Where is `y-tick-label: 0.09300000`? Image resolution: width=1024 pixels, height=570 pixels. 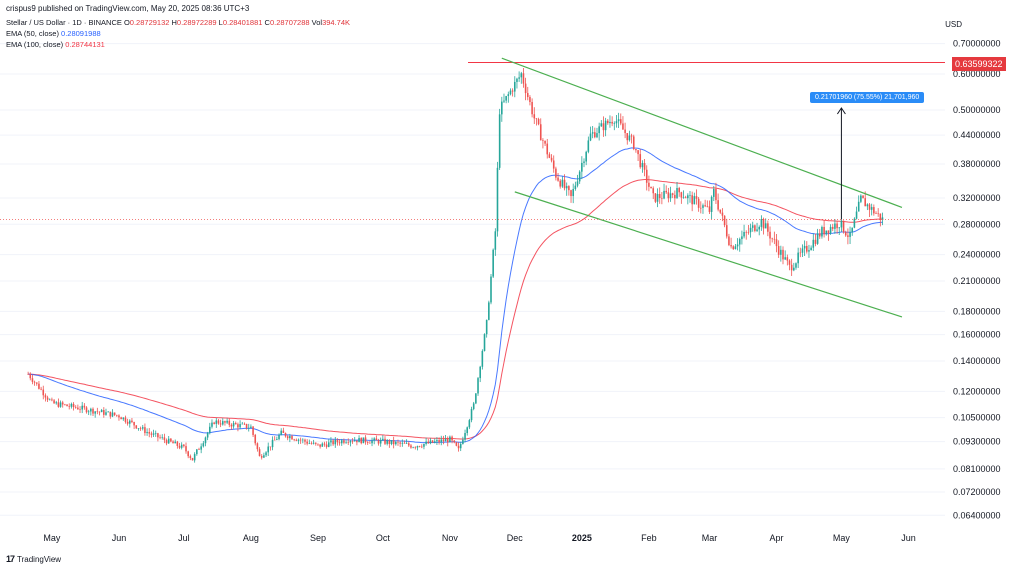 y-tick-label: 0.09300000 is located at coordinates (977, 442).